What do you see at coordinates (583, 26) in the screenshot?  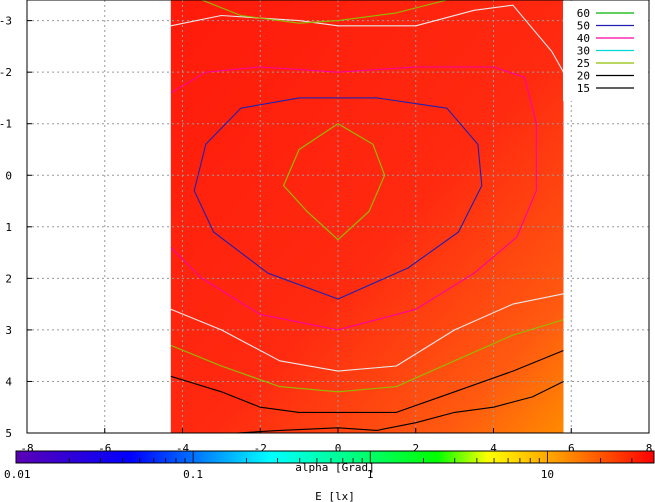 I see `legend-label: 50` at bounding box center [583, 26].